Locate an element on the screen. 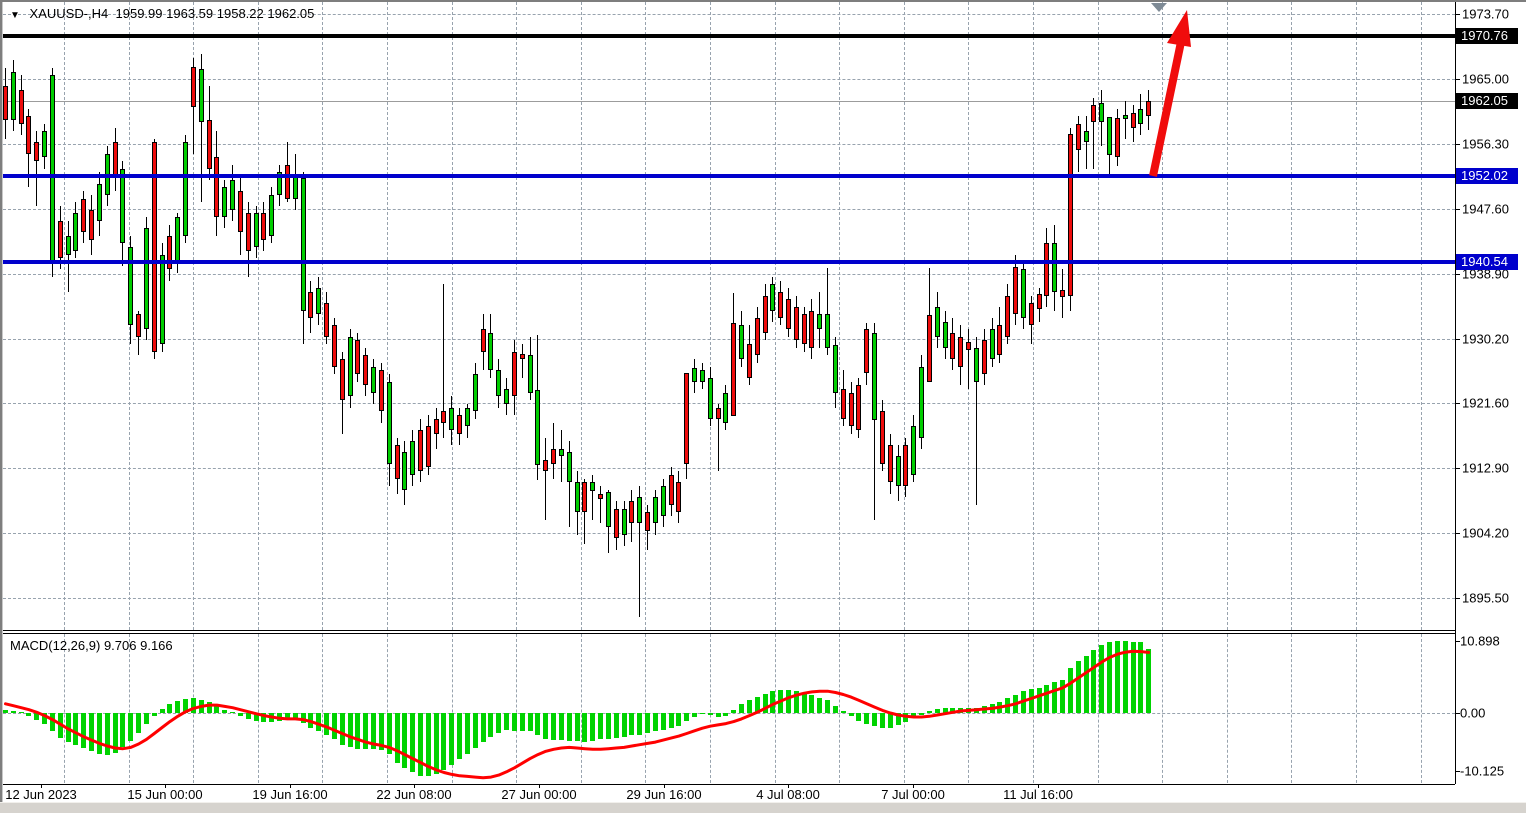  symbol-label: XAUUSD-,H4 is located at coordinates (69, 13).